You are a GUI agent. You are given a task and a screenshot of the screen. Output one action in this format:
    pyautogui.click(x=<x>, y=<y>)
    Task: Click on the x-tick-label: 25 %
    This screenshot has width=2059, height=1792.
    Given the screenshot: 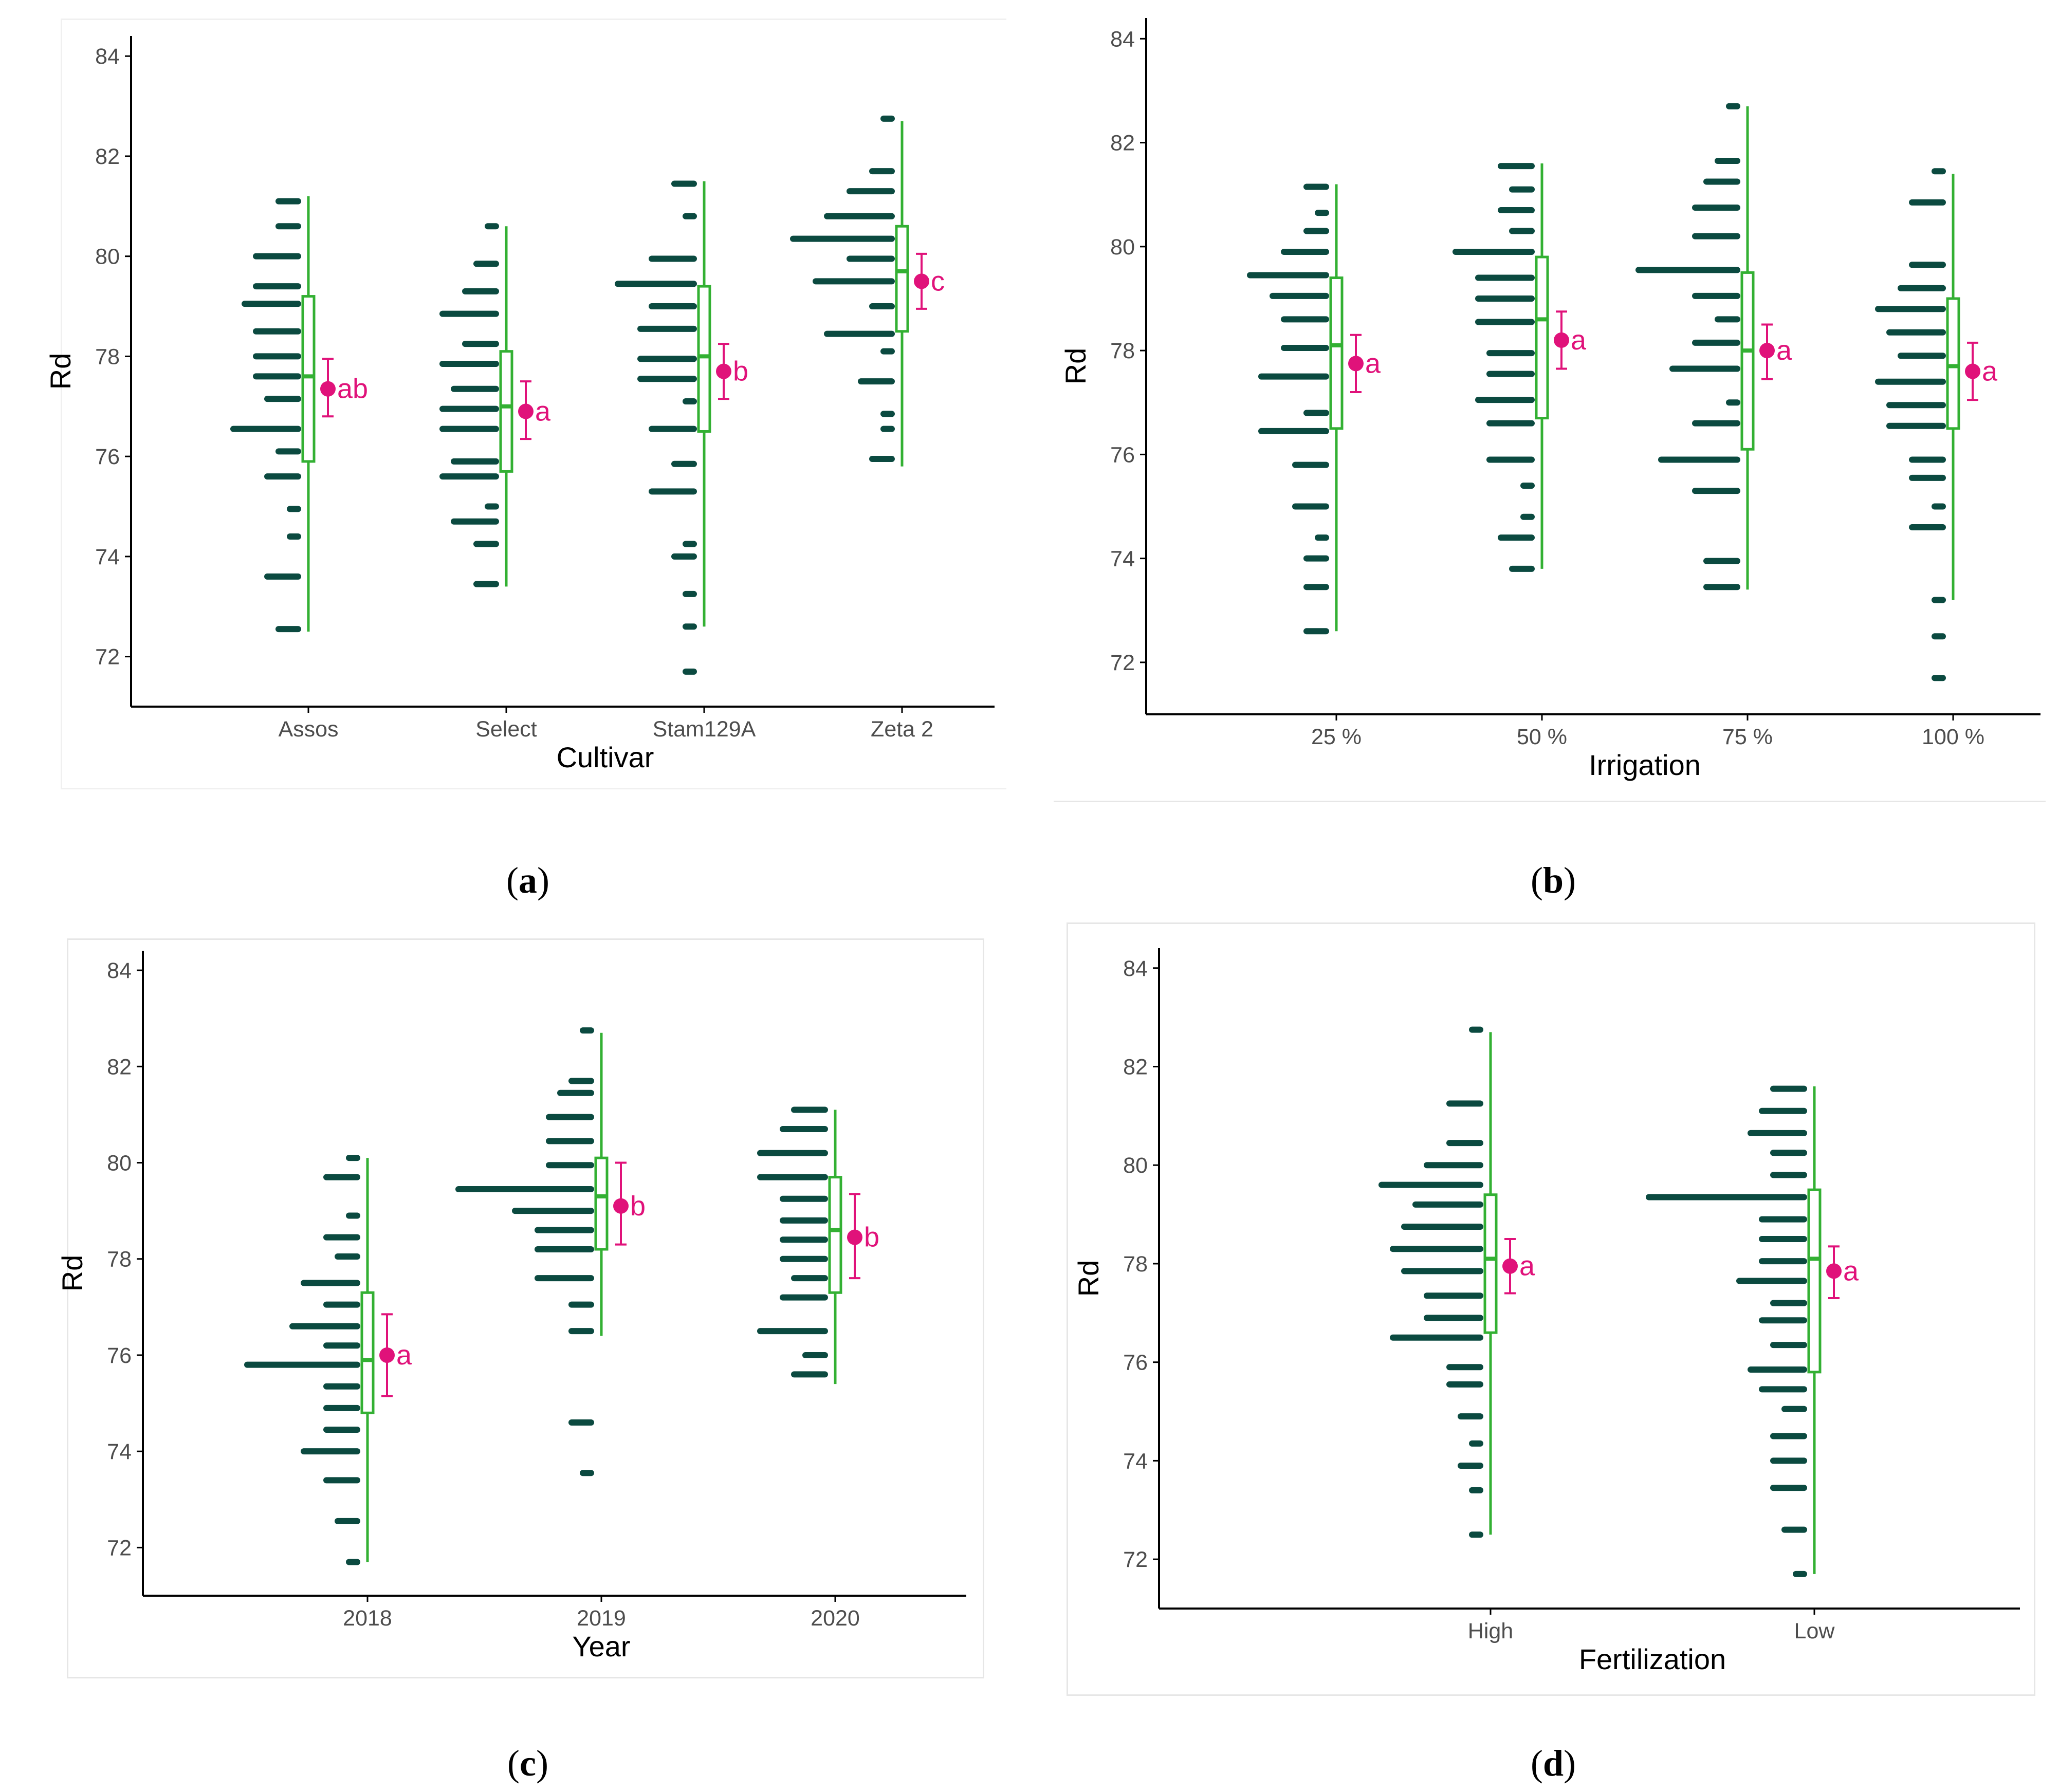 What is the action you would take?
    pyautogui.click(x=1336, y=737)
    